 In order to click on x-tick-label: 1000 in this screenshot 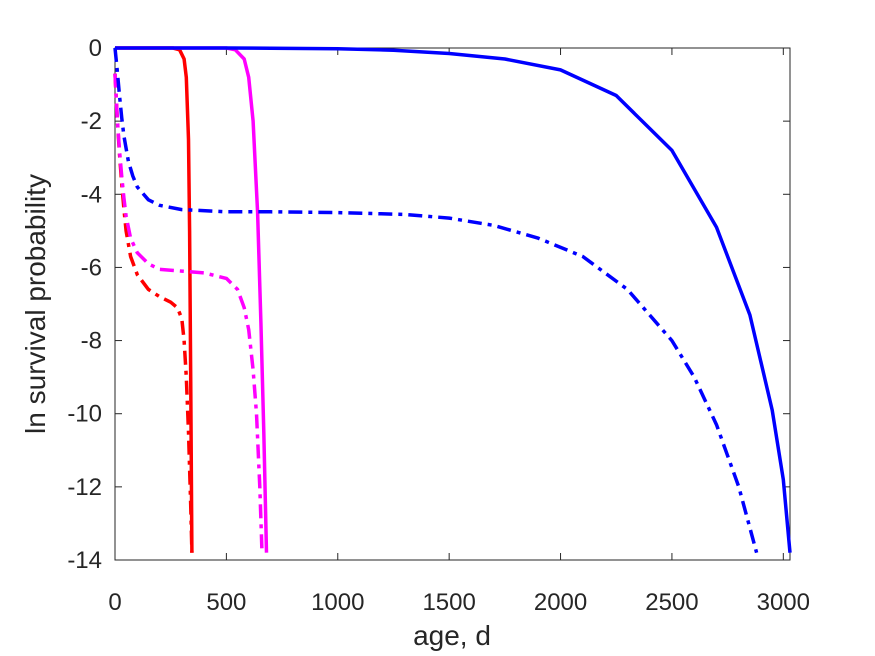, I will do `click(337, 602)`.